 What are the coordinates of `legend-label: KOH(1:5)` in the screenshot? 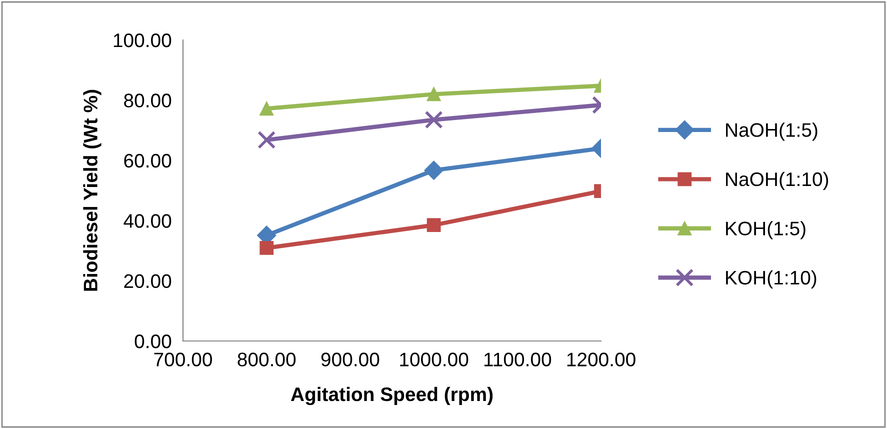 It's located at (766, 230).